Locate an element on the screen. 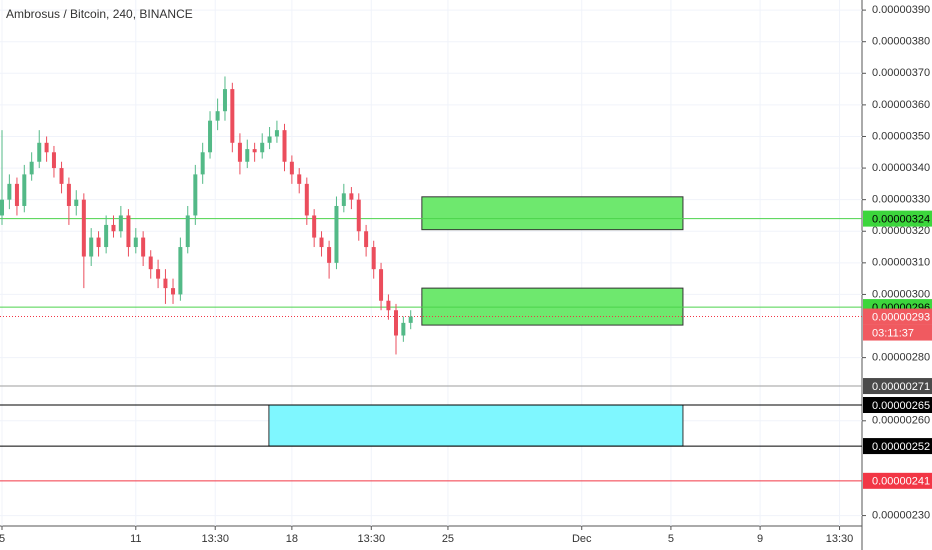 The width and height of the screenshot is (932, 550). y-tick-label: 0.00000310 is located at coordinates (901, 263).